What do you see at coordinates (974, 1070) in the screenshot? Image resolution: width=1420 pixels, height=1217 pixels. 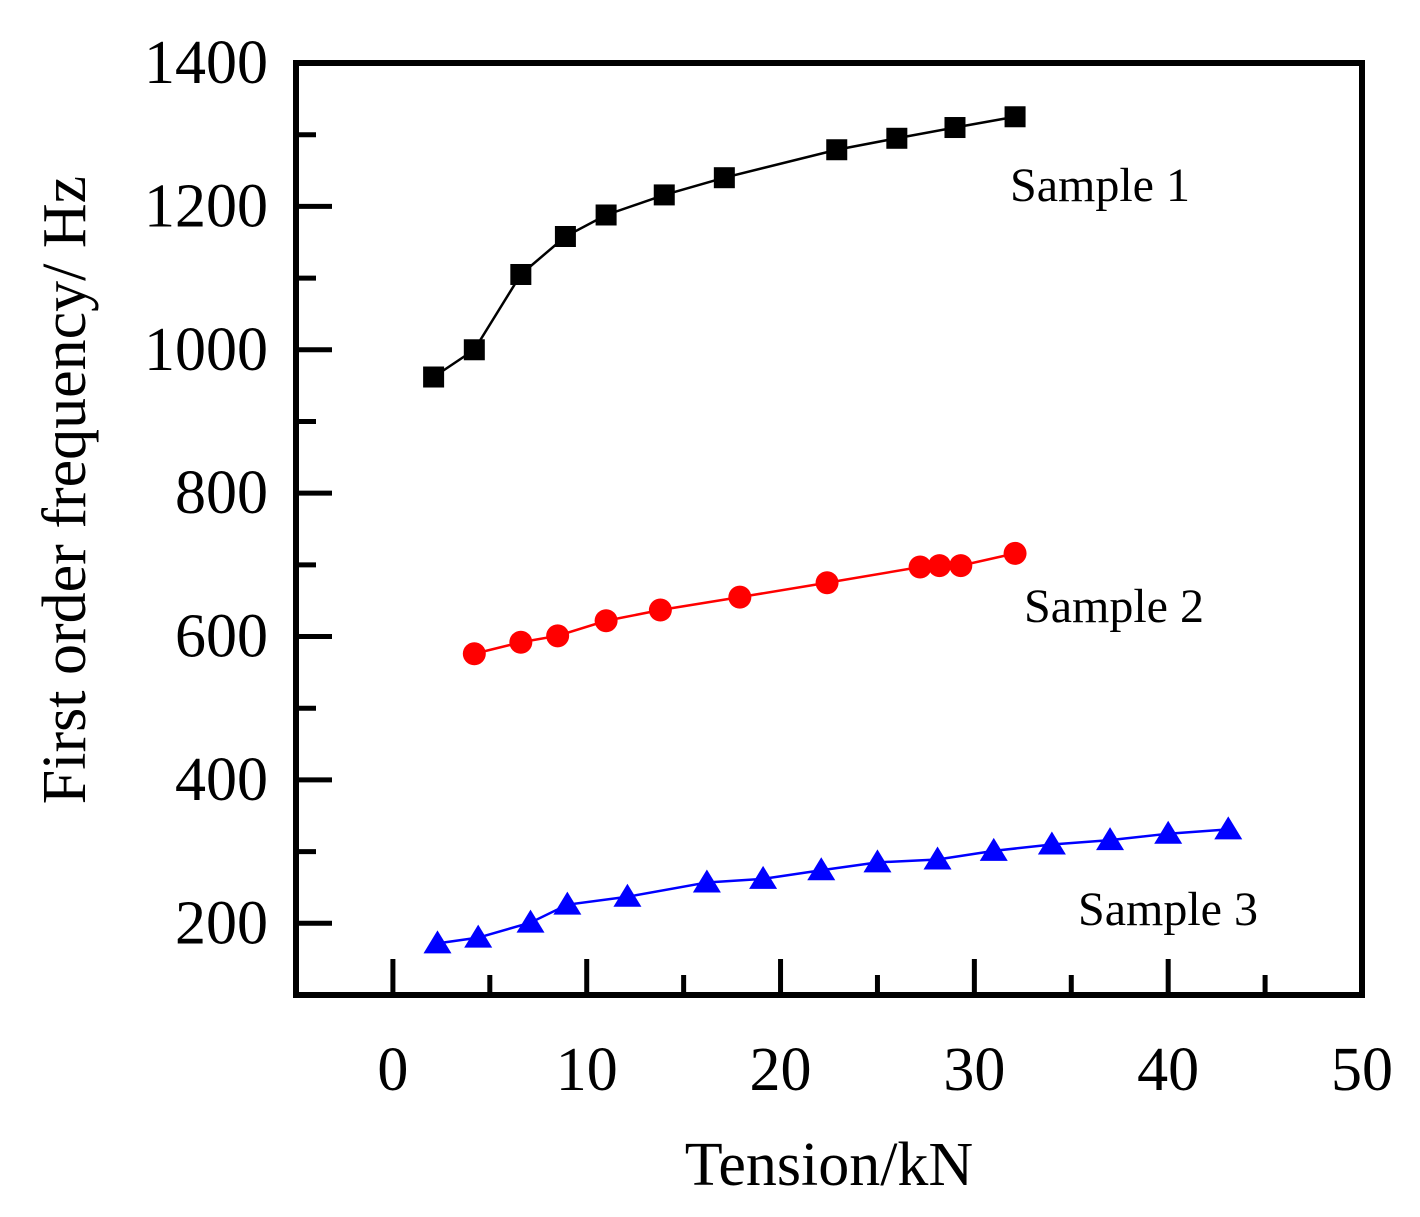 I see `x-tick-label: 30` at bounding box center [974, 1070].